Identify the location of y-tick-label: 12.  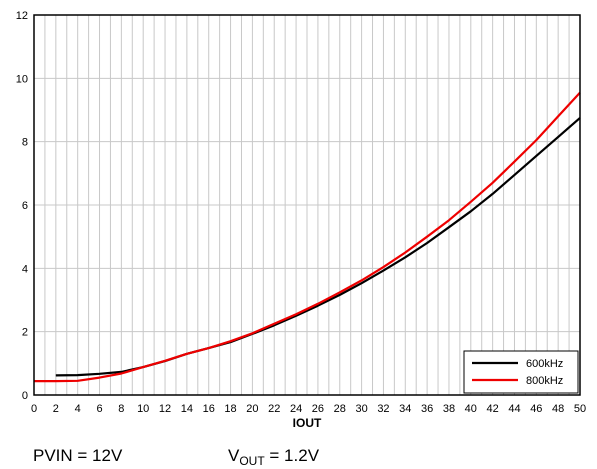
(22, 16).